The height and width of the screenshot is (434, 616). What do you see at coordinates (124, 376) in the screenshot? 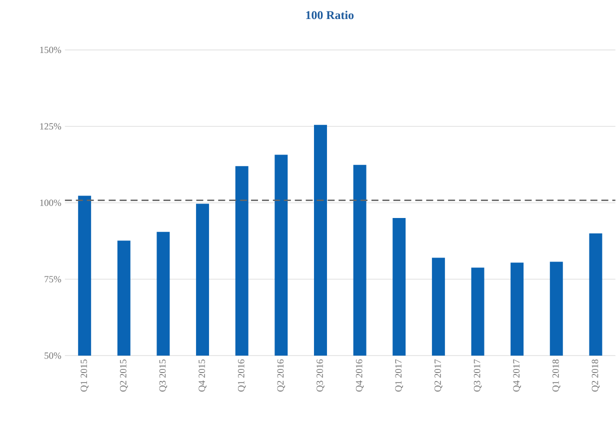
I see `x-tick-label: Q2 2015` at bounding box center [124, 376].